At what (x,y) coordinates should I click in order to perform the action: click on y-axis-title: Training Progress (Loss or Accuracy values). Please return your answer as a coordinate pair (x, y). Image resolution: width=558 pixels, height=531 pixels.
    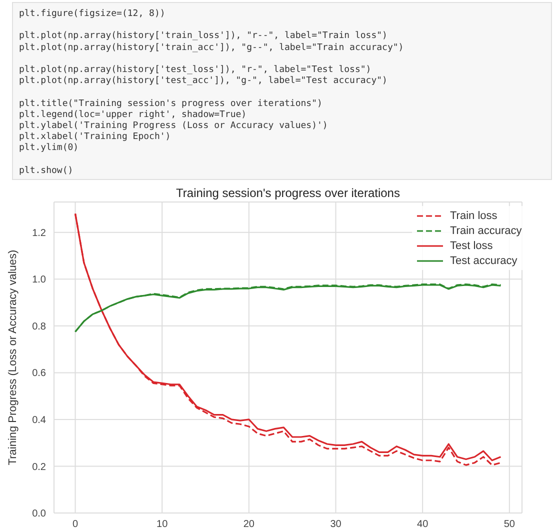
    Looking at the image, I should click on (12, 358).